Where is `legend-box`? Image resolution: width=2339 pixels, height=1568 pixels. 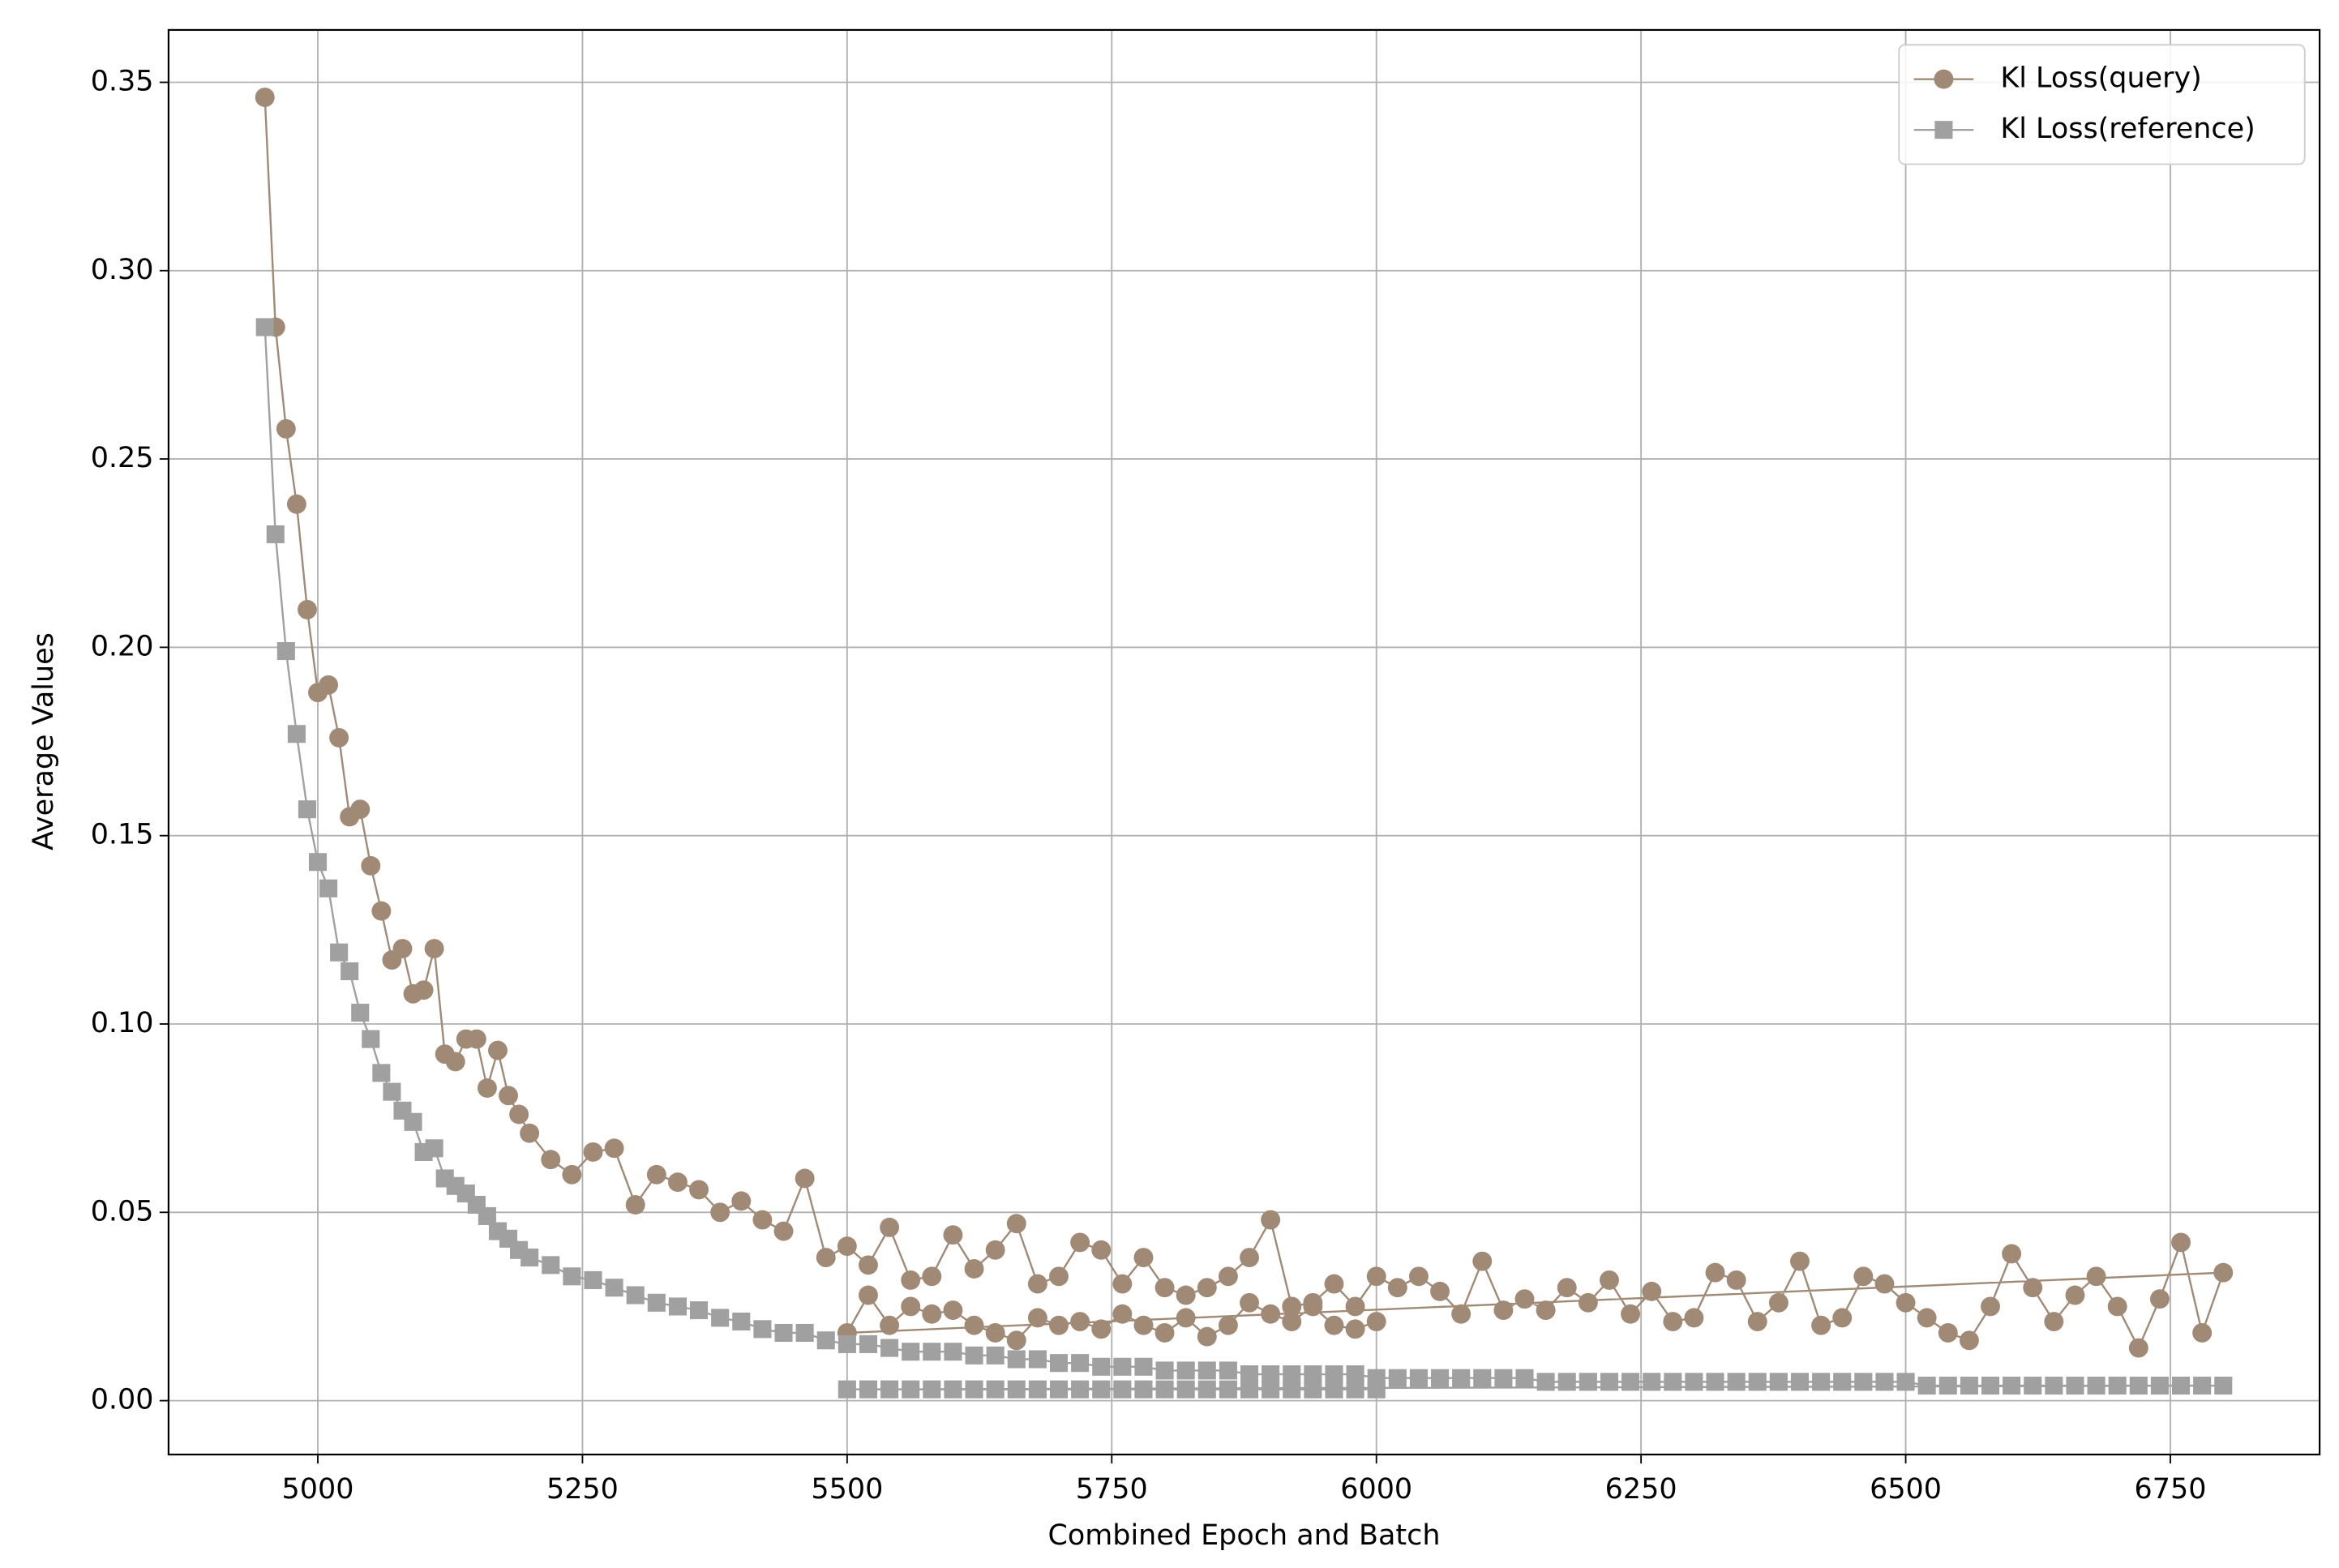
legend-box is located at coordinates (2102, 104).